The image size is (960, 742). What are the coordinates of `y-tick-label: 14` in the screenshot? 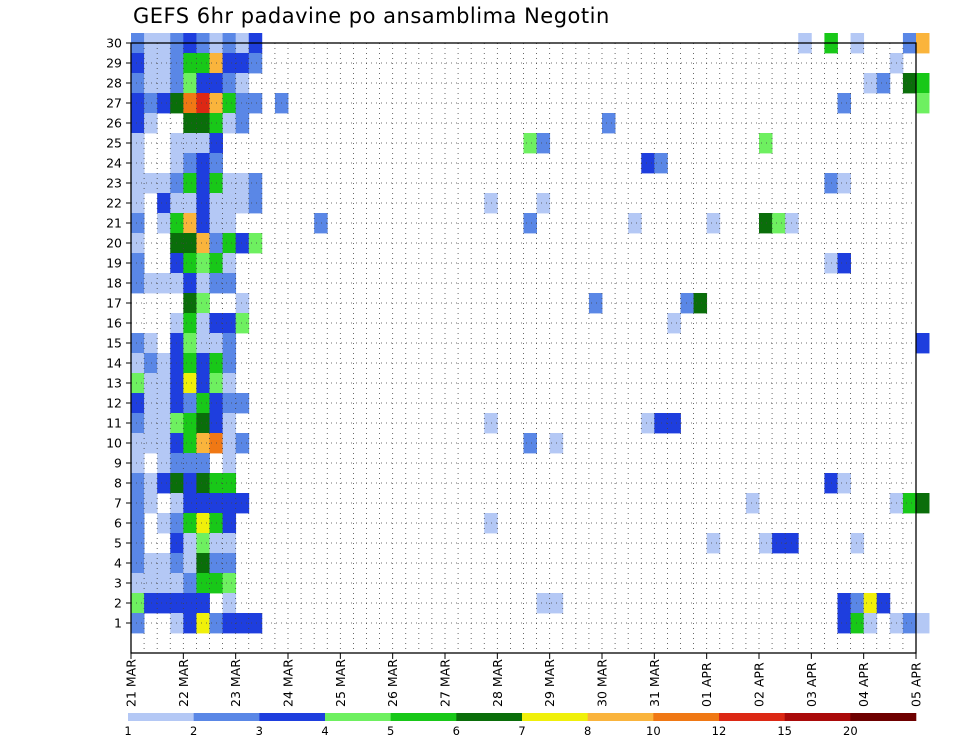 It's located at (114, 363).